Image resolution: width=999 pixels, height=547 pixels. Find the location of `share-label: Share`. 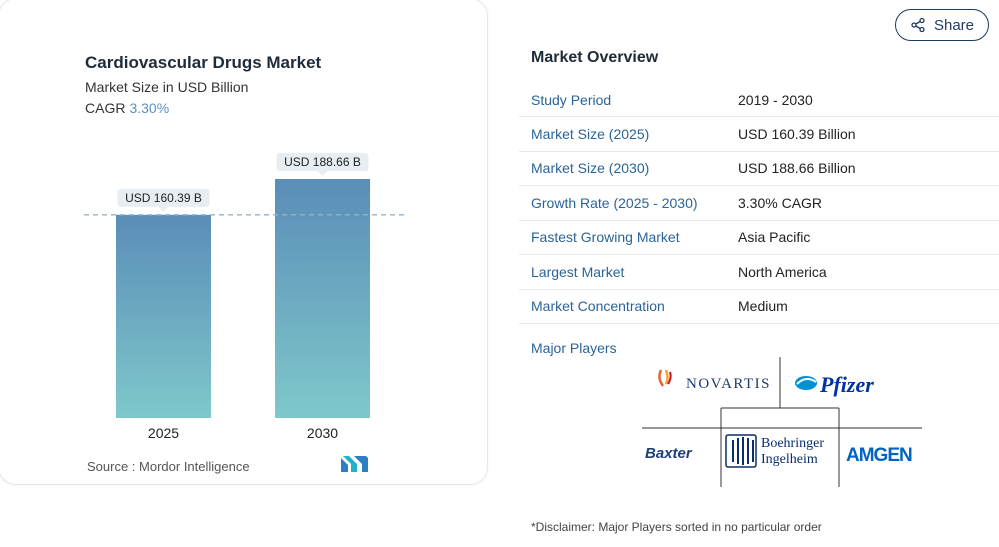

share-label: Share is located at coordinates (954, 25).